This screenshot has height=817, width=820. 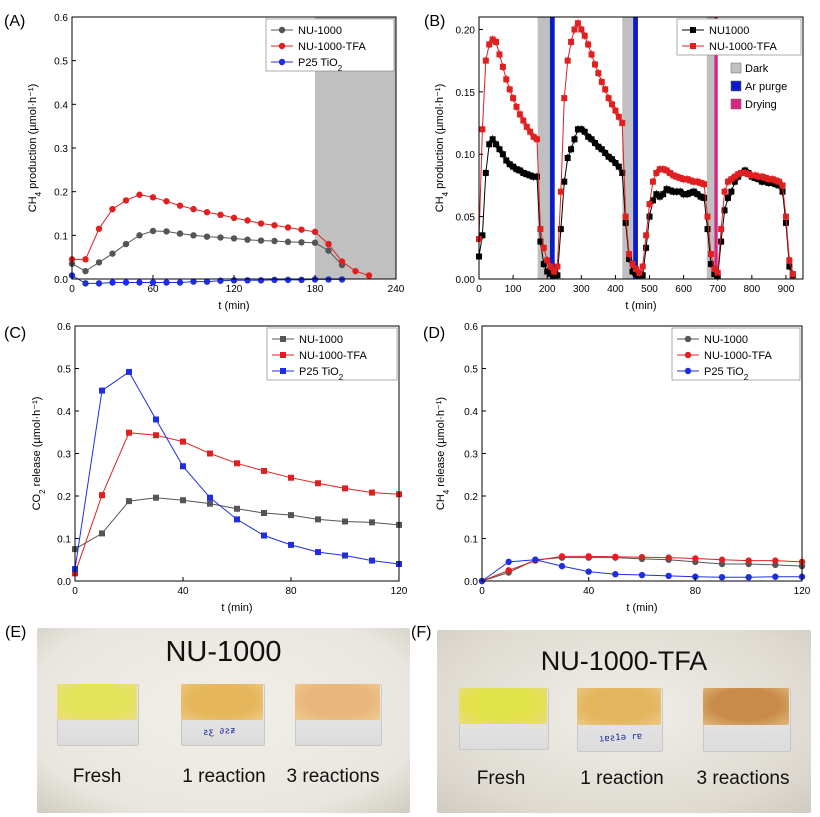 What do you see at coordinates (615, 289) in the screenshot?
I see `x-tick-label: 400` at bounding box center [615, 289].